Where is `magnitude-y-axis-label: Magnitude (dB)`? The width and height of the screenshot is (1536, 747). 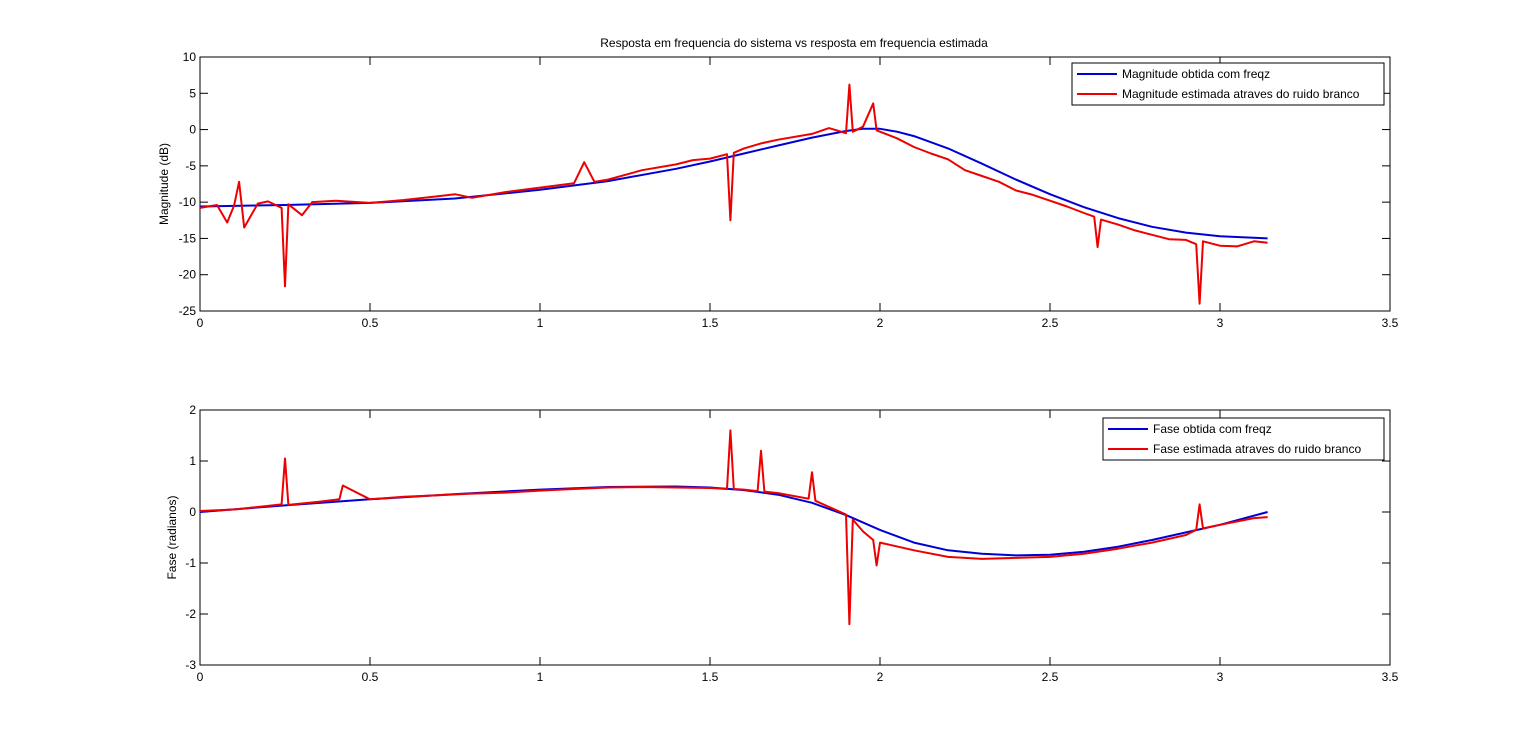
magnitude-y-axis-label: Magnitude (dB) is located at coordinates (164, 184).